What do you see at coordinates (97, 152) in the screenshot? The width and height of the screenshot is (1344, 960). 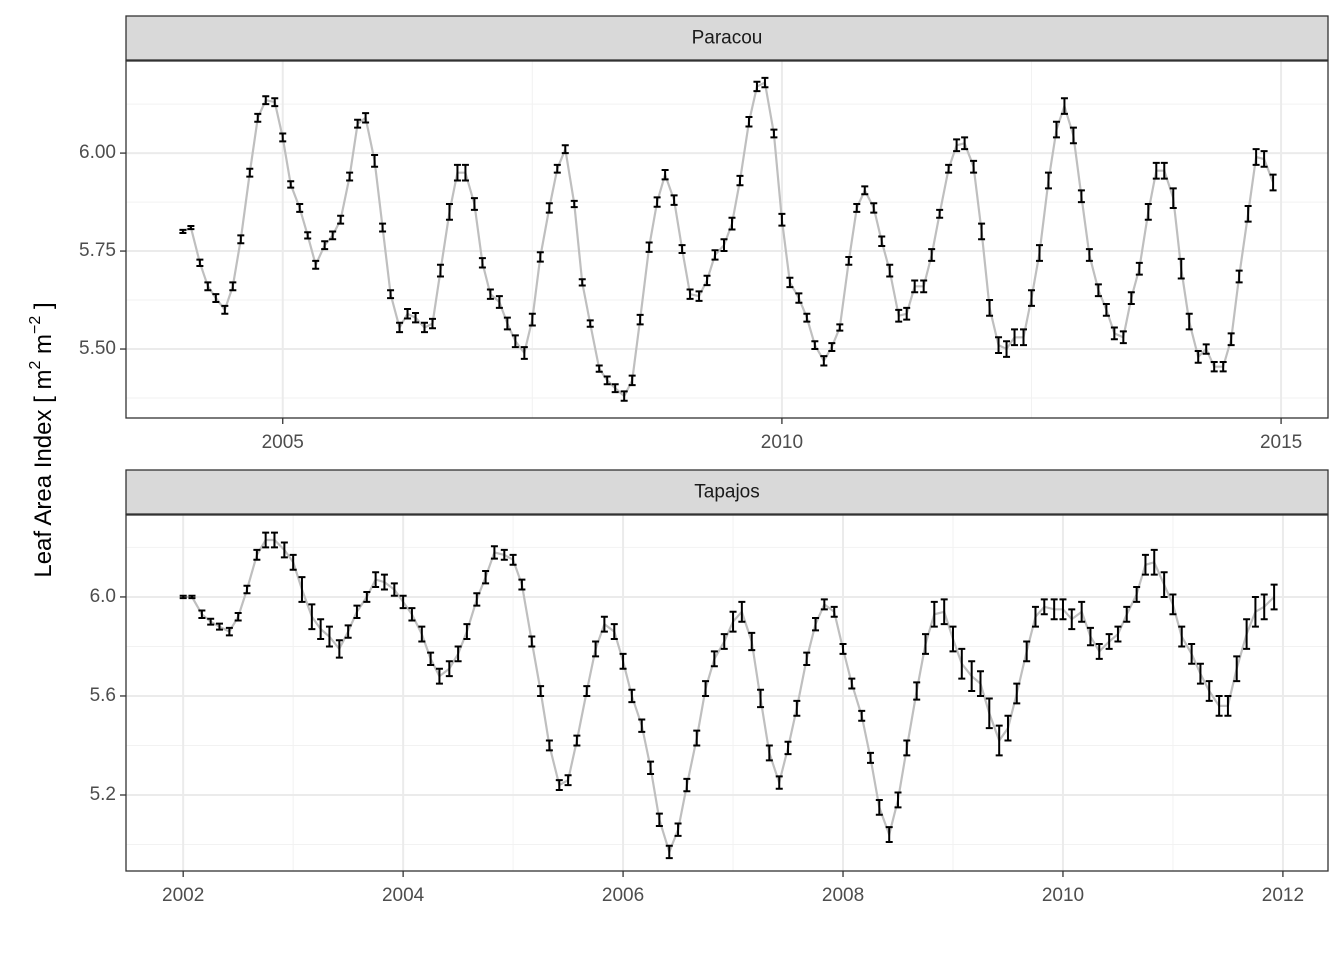 I see `y-tick-label: 6.00` at bounding box center [97, 152].